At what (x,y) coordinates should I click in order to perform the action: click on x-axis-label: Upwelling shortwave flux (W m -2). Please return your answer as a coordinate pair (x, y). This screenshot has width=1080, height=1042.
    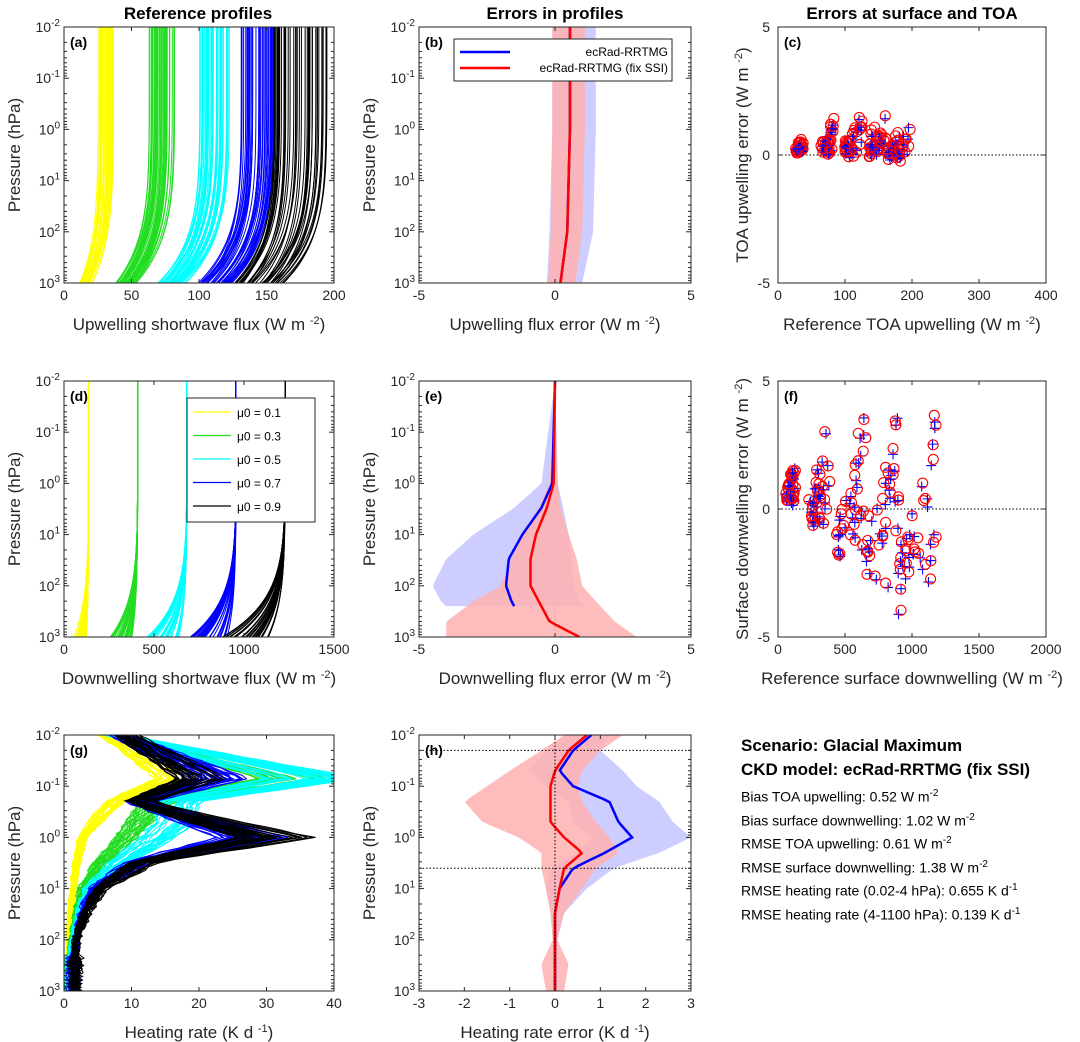
    Looking at the image, I should click on (199, 324).